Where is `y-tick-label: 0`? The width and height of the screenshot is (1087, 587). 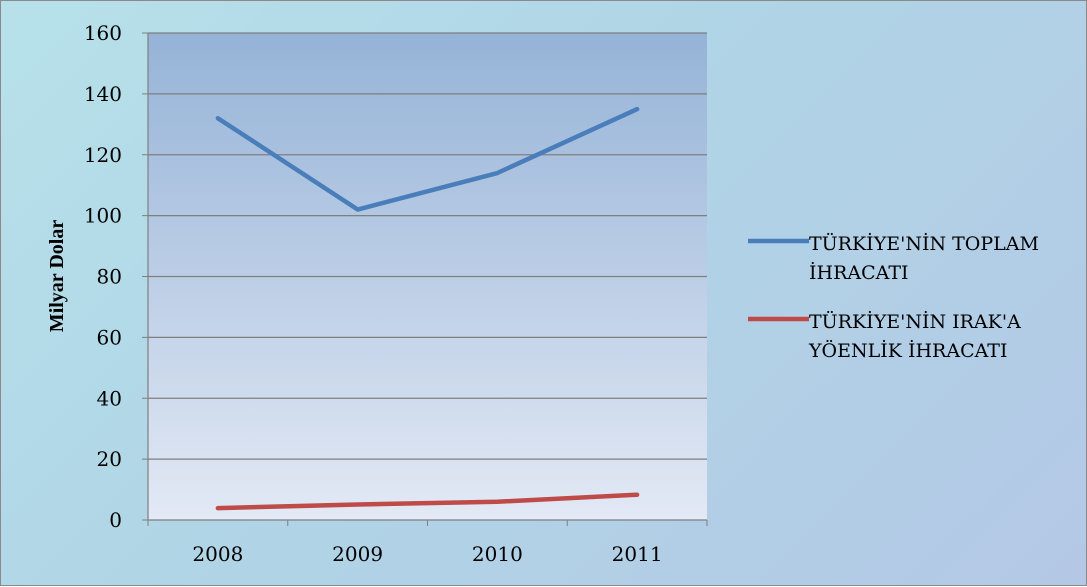 y-tick-label: 0 is located at coordinates (115, 520).